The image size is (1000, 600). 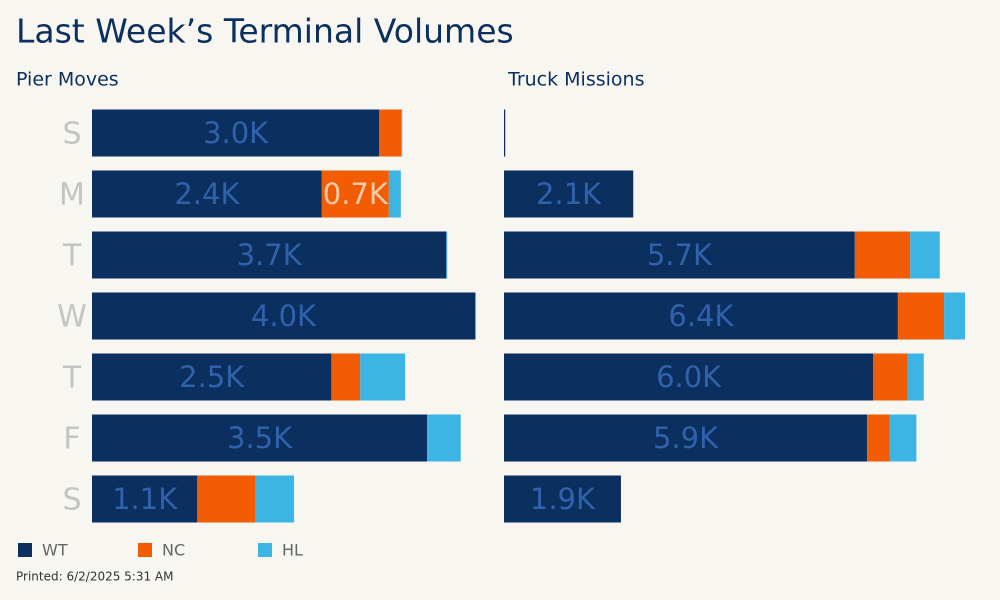 What do you see at coordinates (71, 439) in the screenshot?
I see `y-tick-label: F` at bounding box center [71, 439].